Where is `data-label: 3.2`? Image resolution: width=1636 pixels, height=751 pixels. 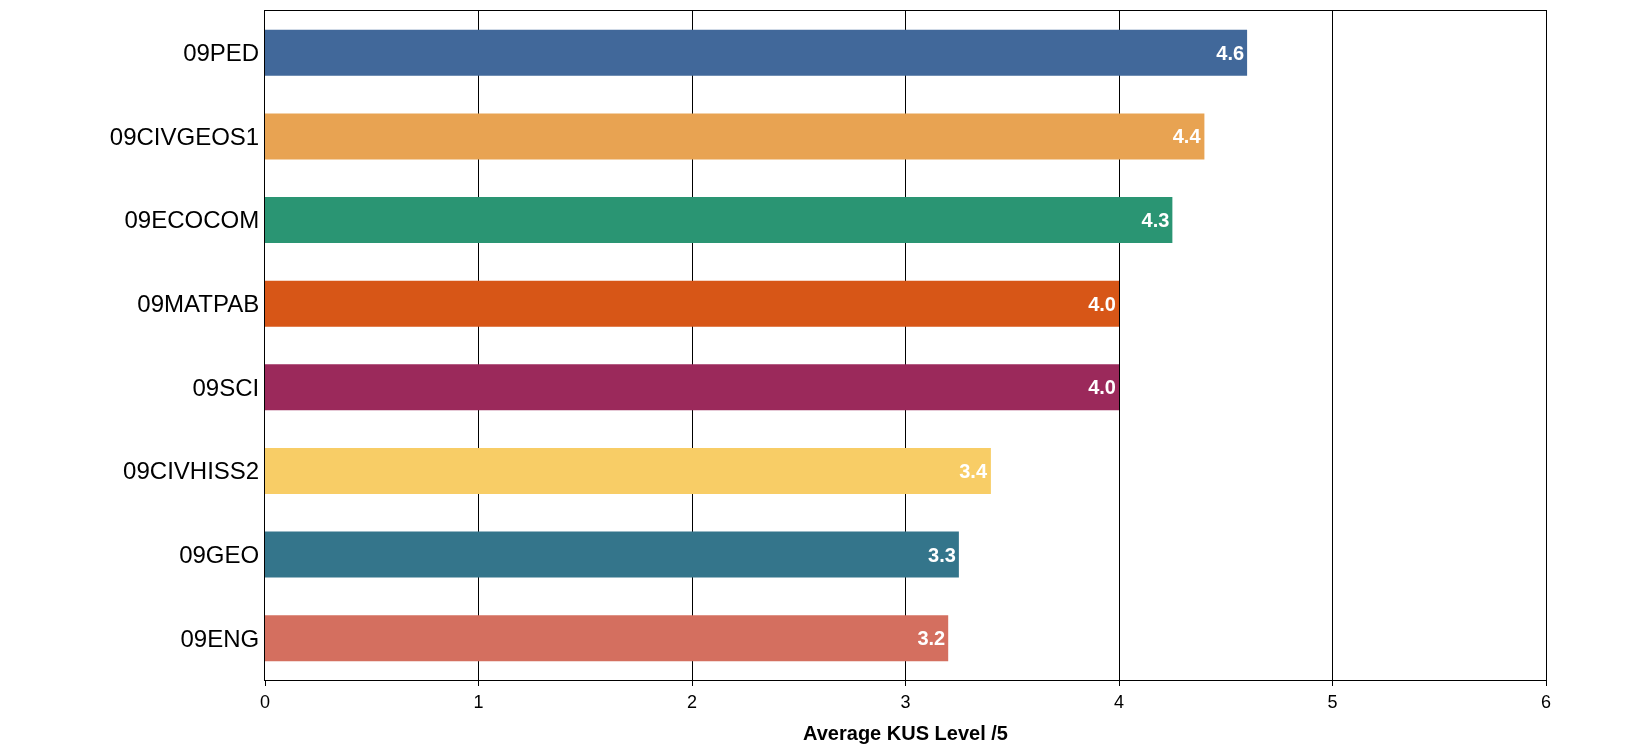
data-label: 3.2 is located at coordinates (931, 638).